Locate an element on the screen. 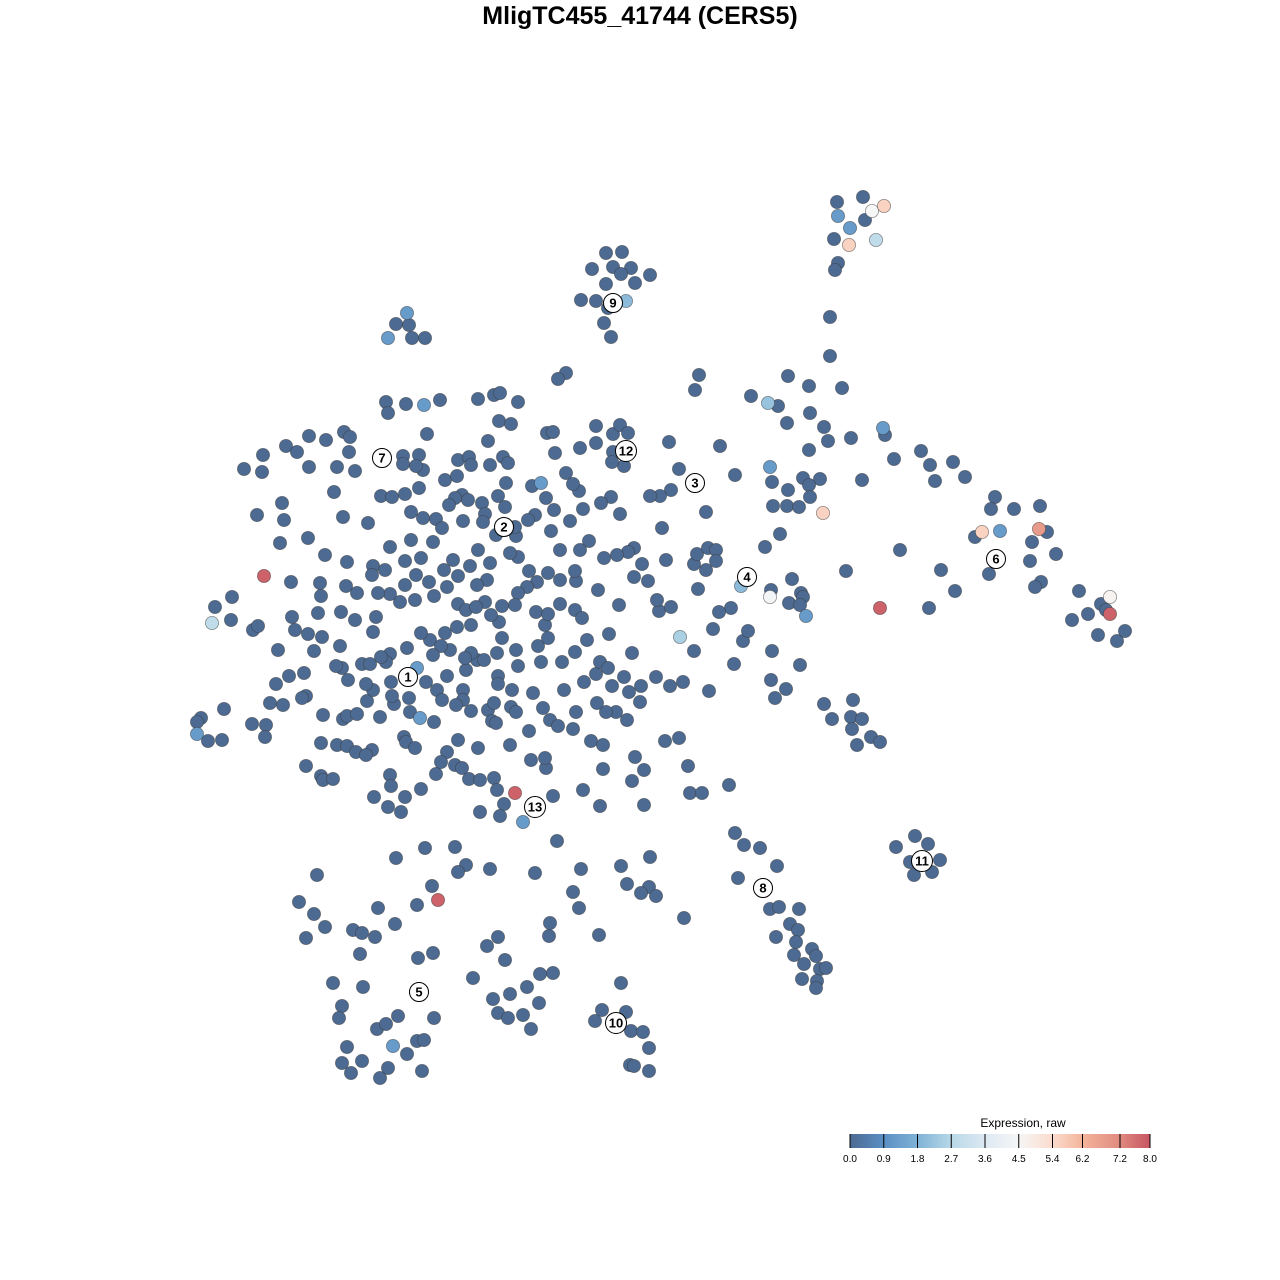  legend-tick-label: 1.8 is located at coordinates (918, 1159).